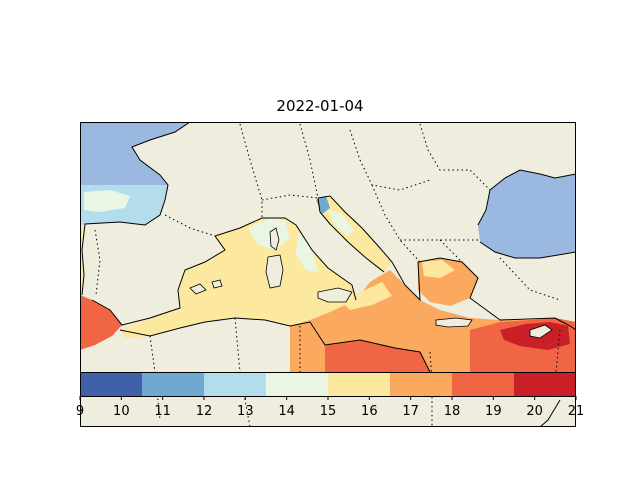 Image resolution: width=640 pixels, height=480 pixels. What do you see at coordinates (80, 411) in the screenshot?
I see `colorbar-tick-label: 9` at bounding box center [80, 411].